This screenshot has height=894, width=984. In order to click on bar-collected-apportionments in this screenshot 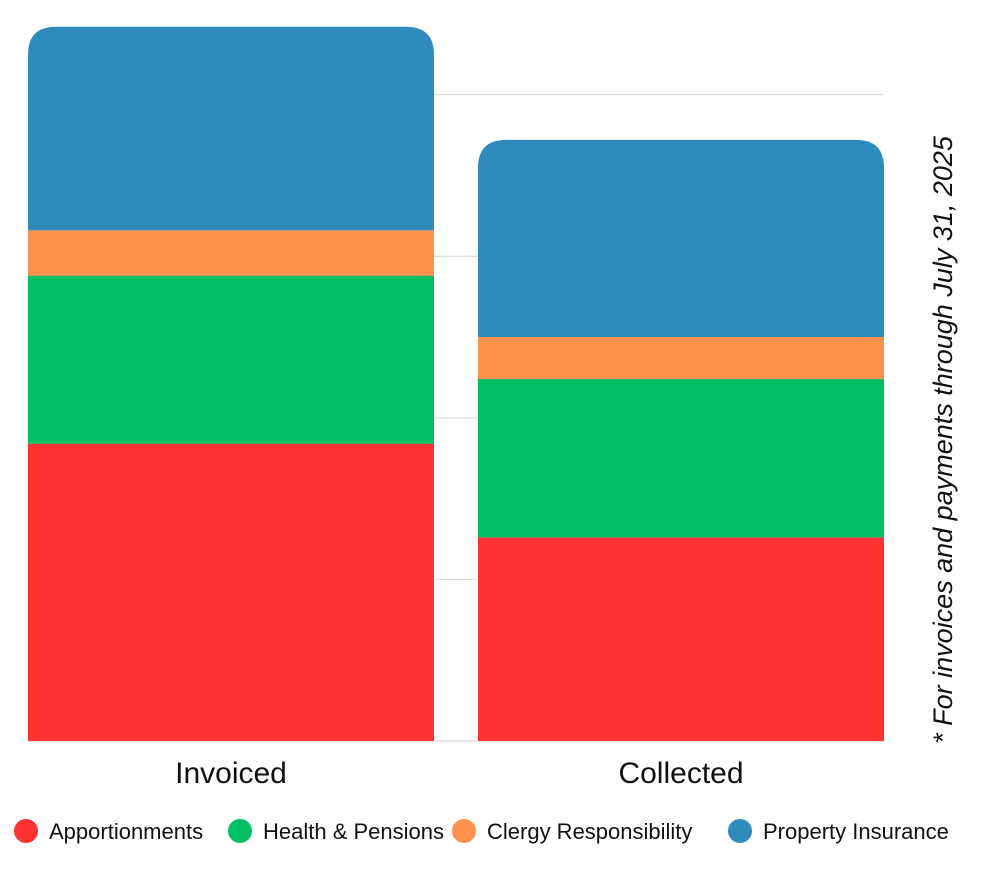, I will do `click(681, 639)`.